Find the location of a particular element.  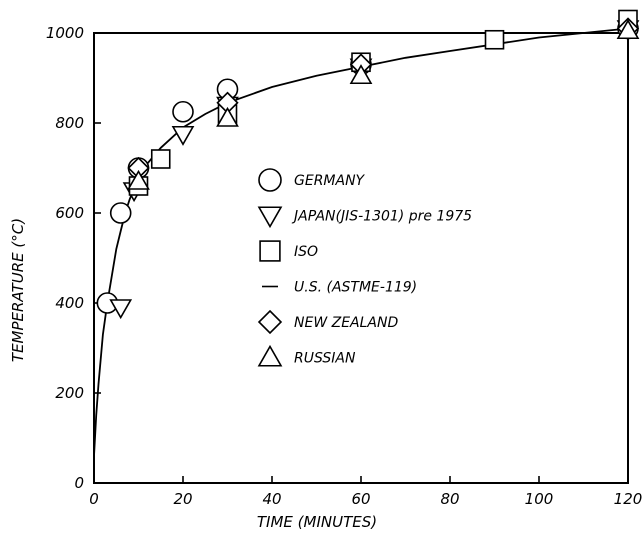

legend-item-new-zealand: NEW ZEALAND is located at coordinates (327, 322).